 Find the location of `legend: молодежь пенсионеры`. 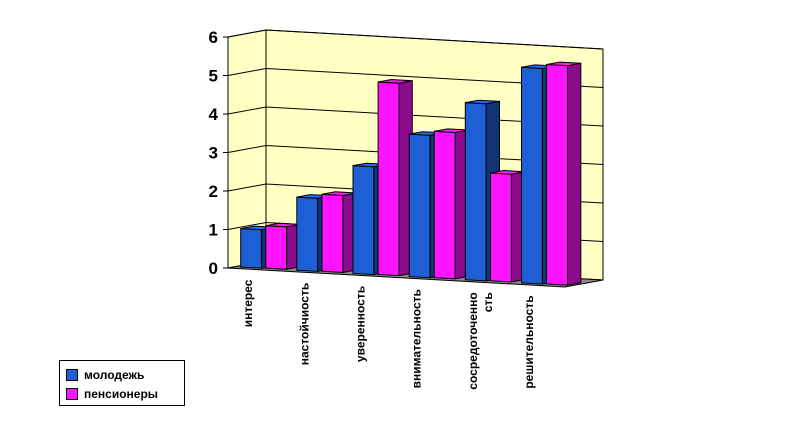

legend: молодежь пенсионеры is located at coordinates (122, 383).